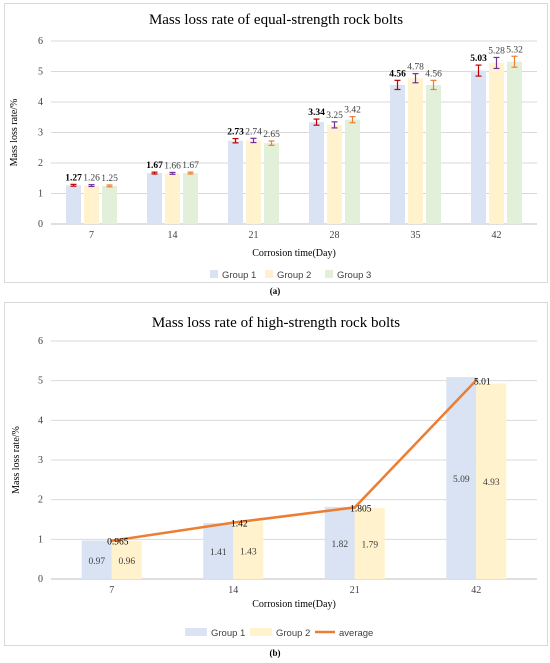 The width and height of the screenshot is (550, 663). Describe the element at coordinates (352, 111) in the screenshot. I see `data-label: 3.42` at that location.